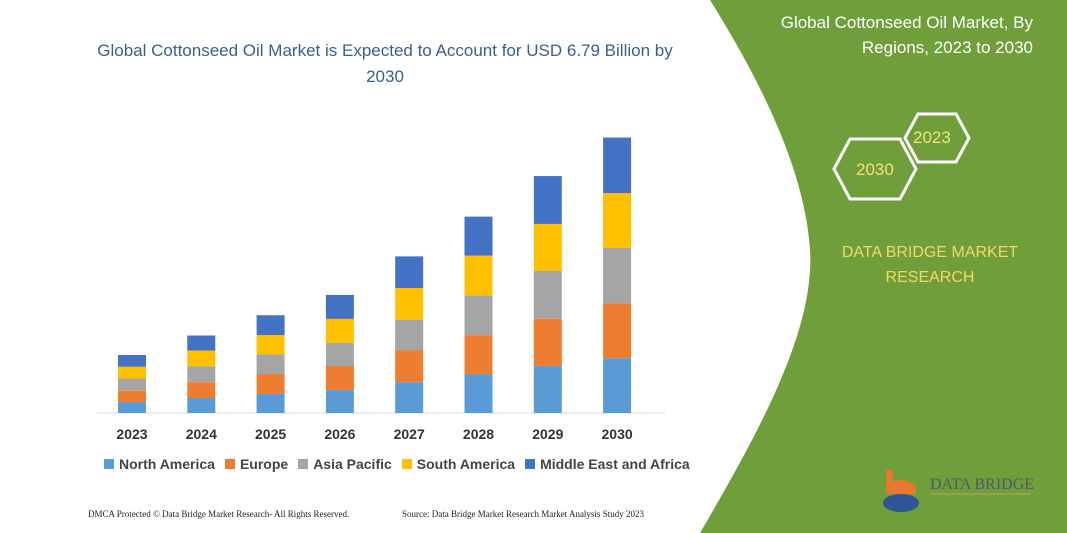 This screenshot has width=1067, height=533. Describe the element at coordinates (132, 384) in the screenshot. I see `bar-segment-2023-asia-pacific` at that location.